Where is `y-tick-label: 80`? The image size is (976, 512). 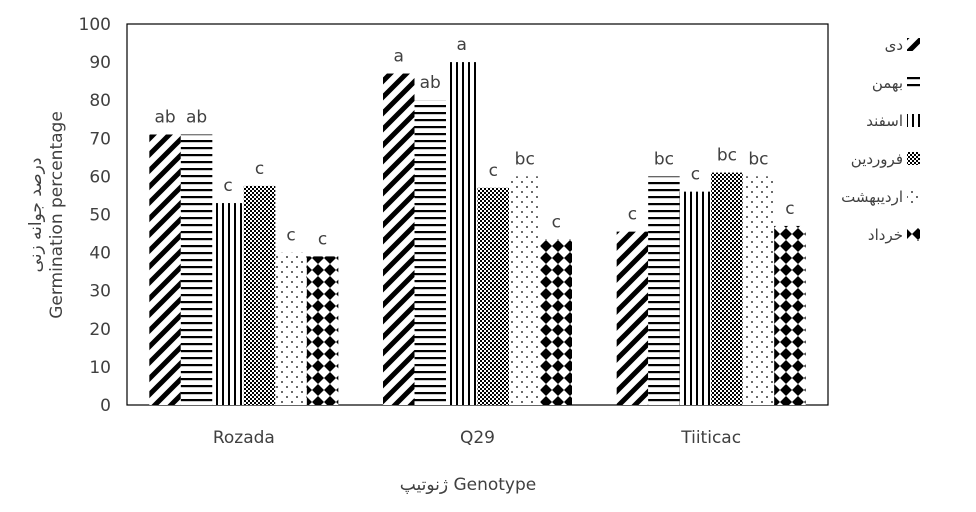 y-tick-label: 80 is located at coordinates (100, 101).